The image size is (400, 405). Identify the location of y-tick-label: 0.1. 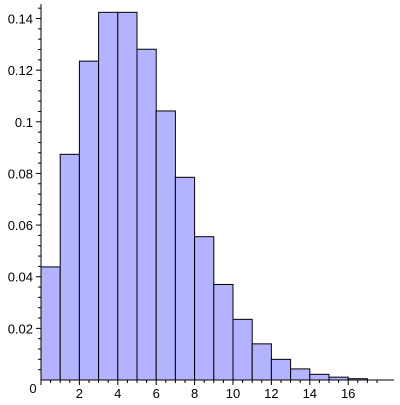
(24, 122).